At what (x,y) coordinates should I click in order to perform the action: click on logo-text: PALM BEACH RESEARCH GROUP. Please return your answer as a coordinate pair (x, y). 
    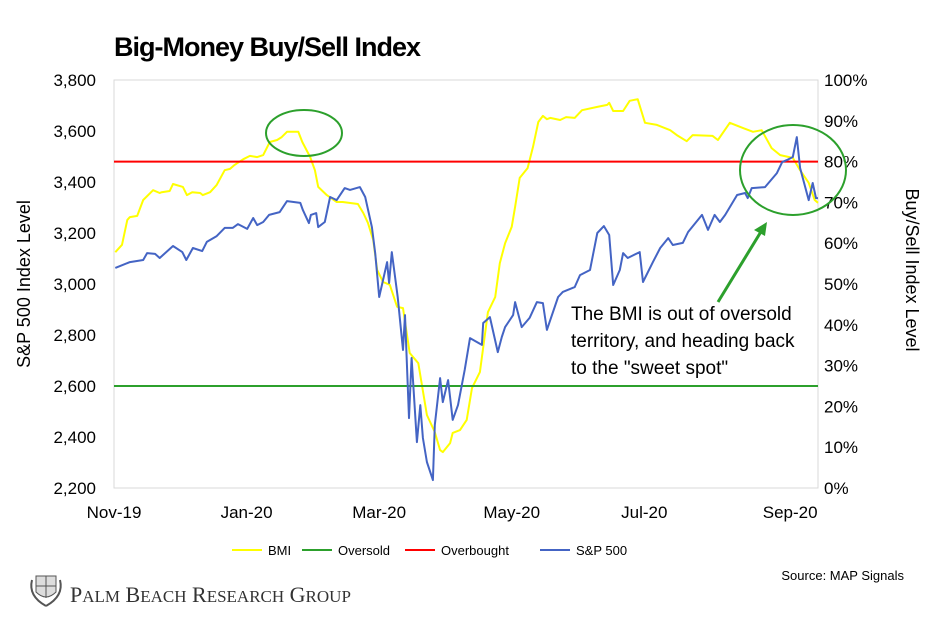
    Looking at the image, I should click on (210, 594).